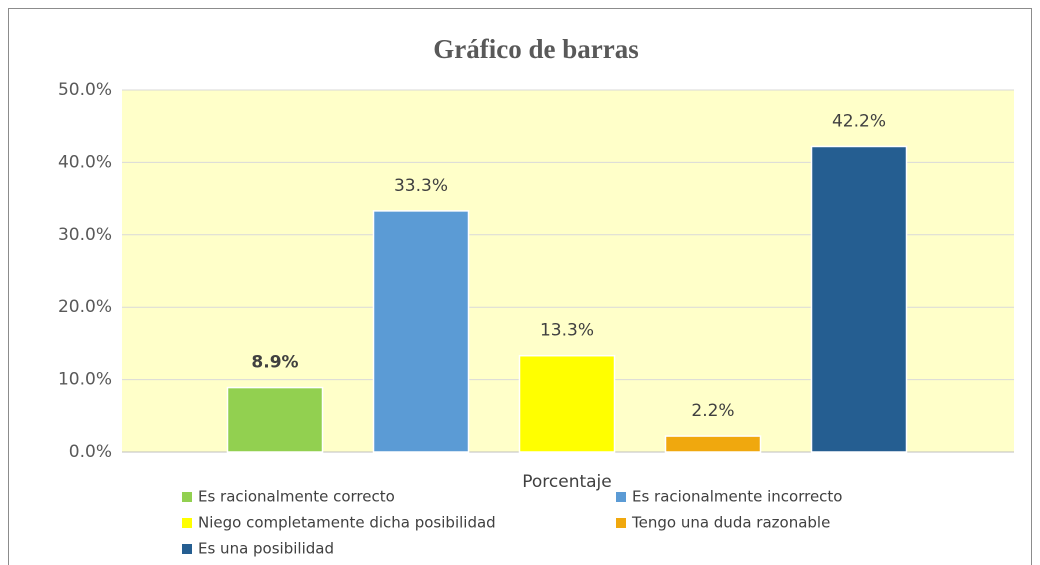 Image resolution: width=1040 pixels, height=565 pixels. I want to click on data-label: 42.2%, so click(859, 121).